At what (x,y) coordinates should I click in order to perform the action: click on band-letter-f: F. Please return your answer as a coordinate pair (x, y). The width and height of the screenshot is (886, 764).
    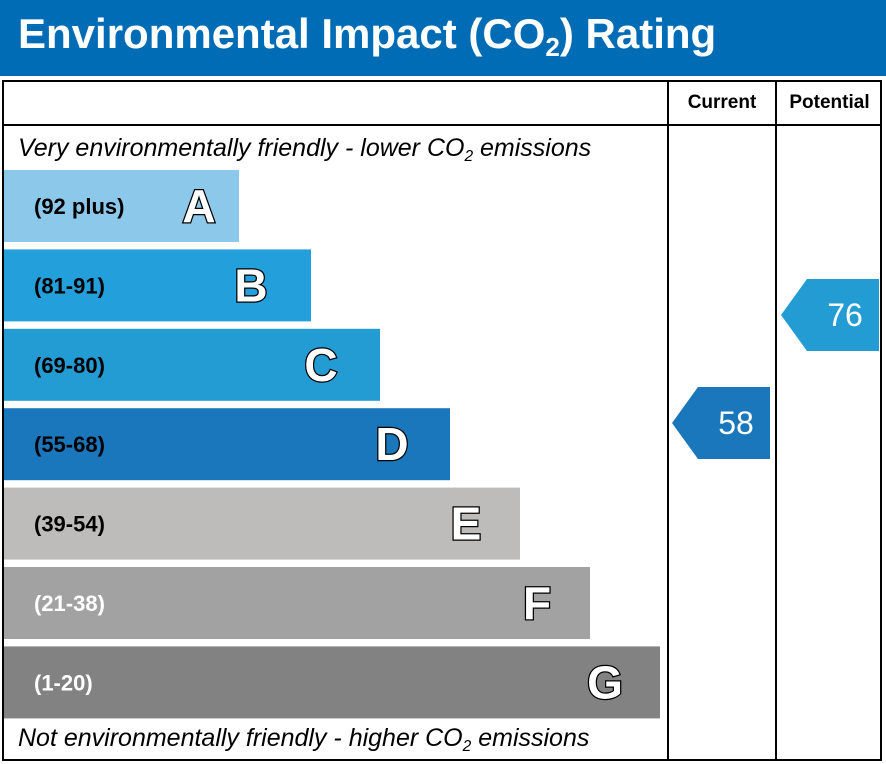
    Looking at the image, I should click on (537, 603).